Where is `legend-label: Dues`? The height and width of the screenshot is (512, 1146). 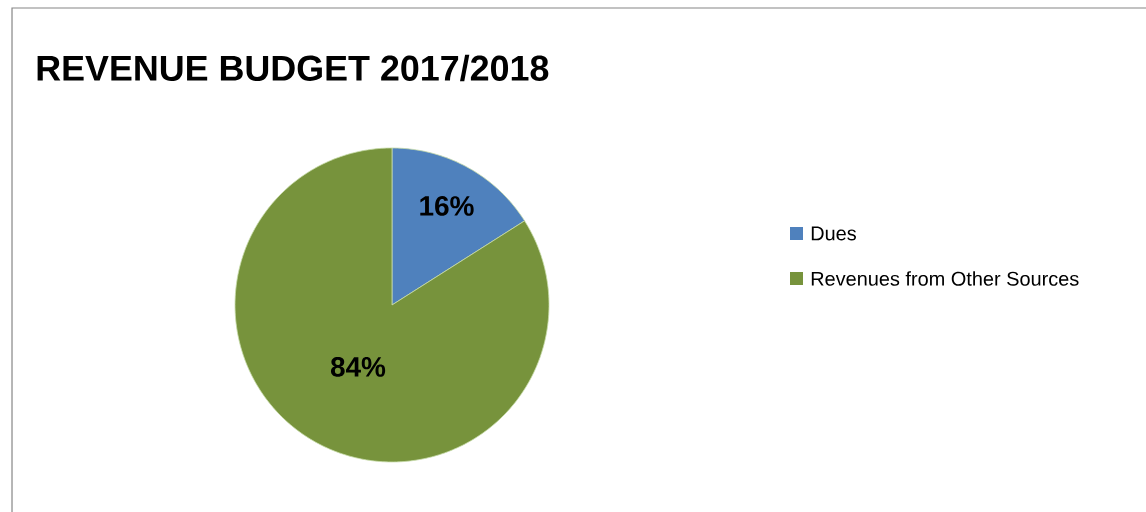
legend-label: Dues is located at coordinates (833, 233).